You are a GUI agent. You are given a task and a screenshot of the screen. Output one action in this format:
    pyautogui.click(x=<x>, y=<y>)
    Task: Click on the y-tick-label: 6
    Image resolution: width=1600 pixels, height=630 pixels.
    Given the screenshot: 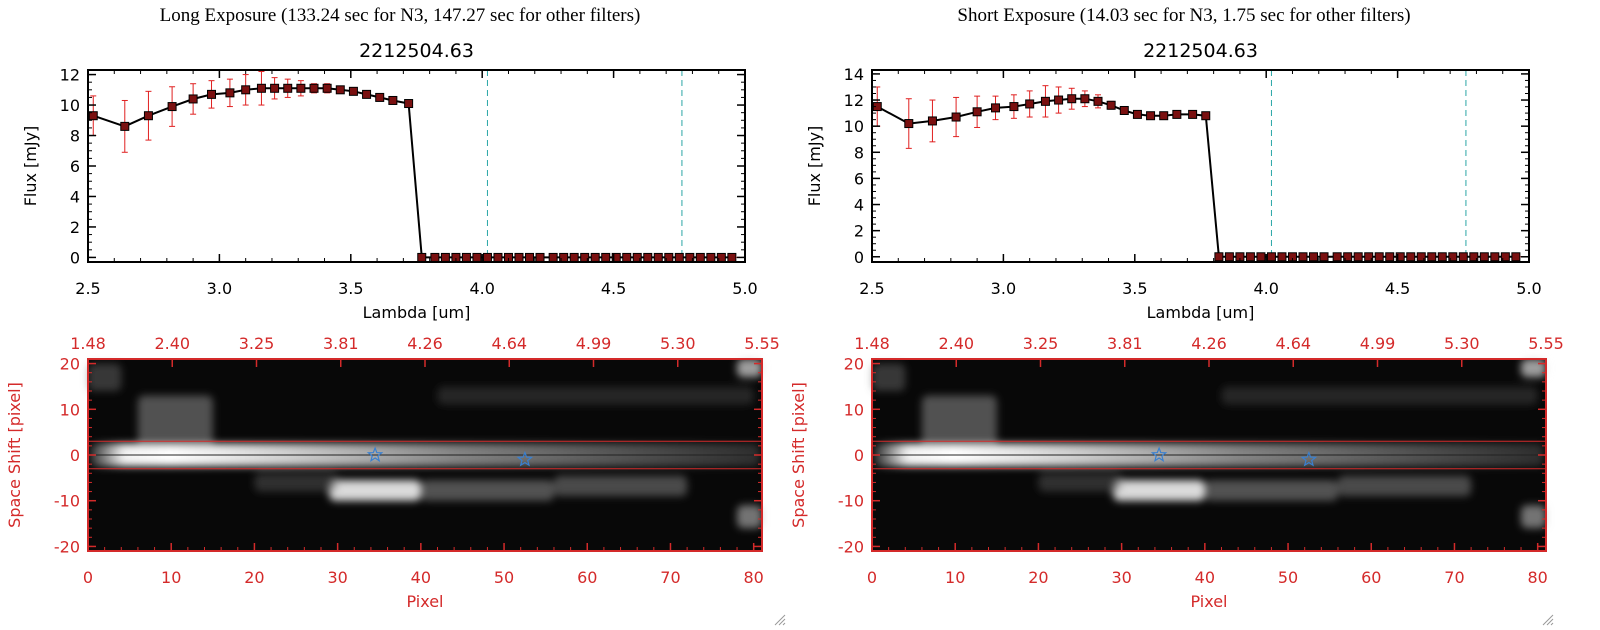 What is the action you would take?
    pyautogui.click(x=75, y=166)
    